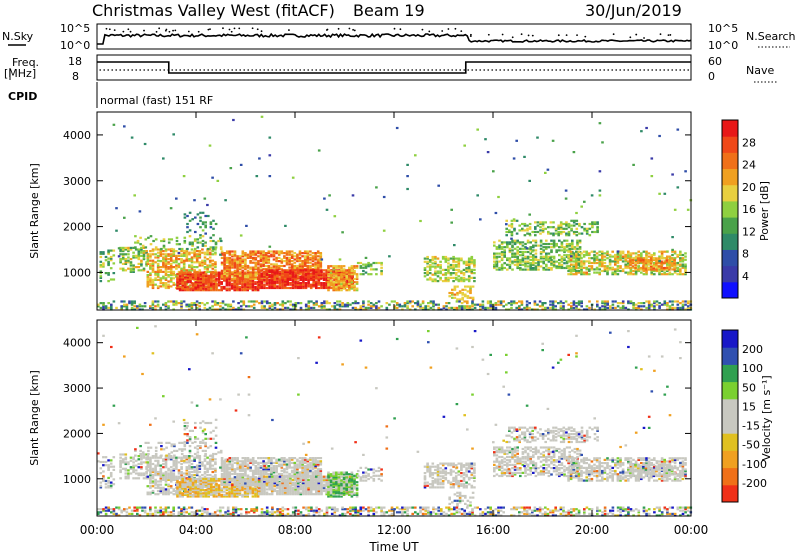 Image resolution: width=800 pixels, height=554 pixels. What do you see at coordinates (75, 45) in the screenshot?
I see `nsky-tick-bottom: 10^0` at bounding box center [75, 45].